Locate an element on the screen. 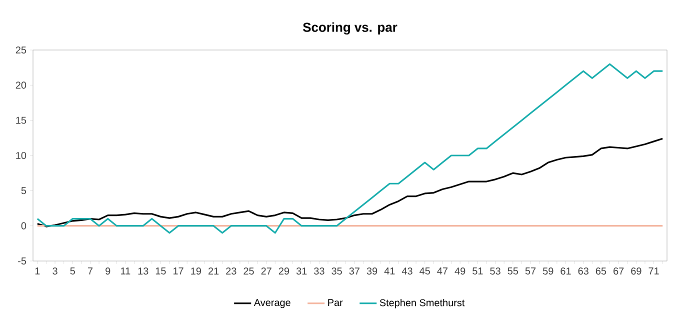 Image resolution: width=699 pixels, height=333 pixels. x-tick-label: 63 is located at coordinates (583, 271).